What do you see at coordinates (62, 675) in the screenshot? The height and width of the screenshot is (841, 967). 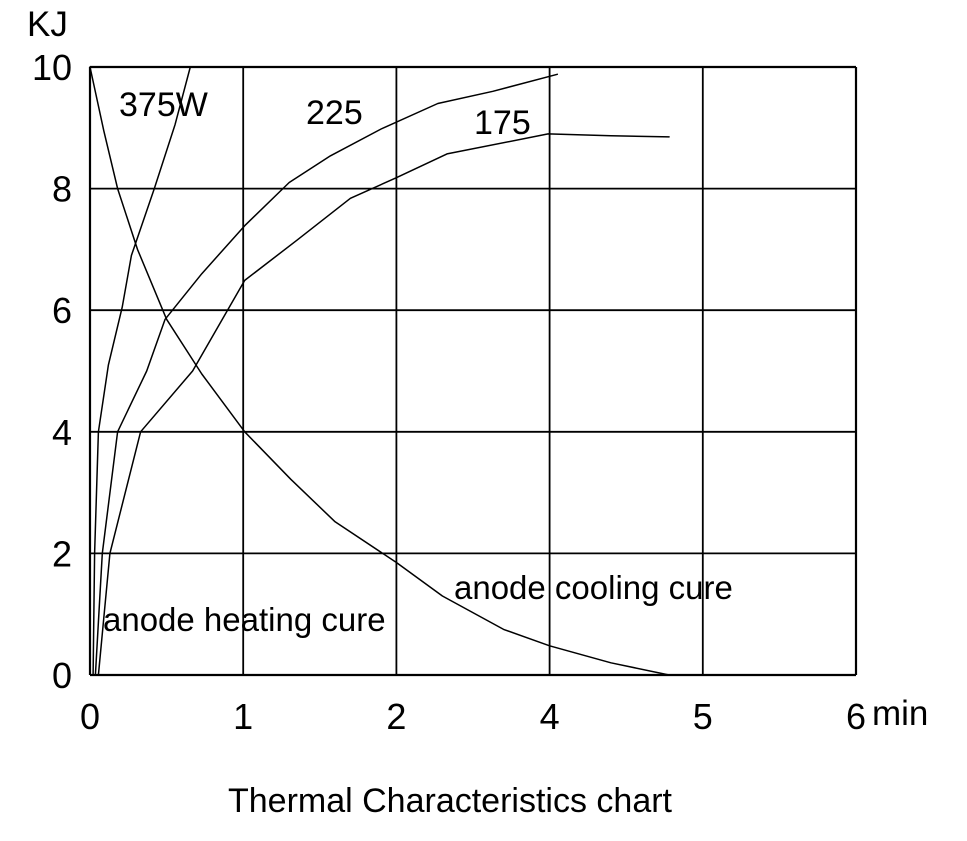 I see `y-tick-label: 0` at bounding box center [62, 675].